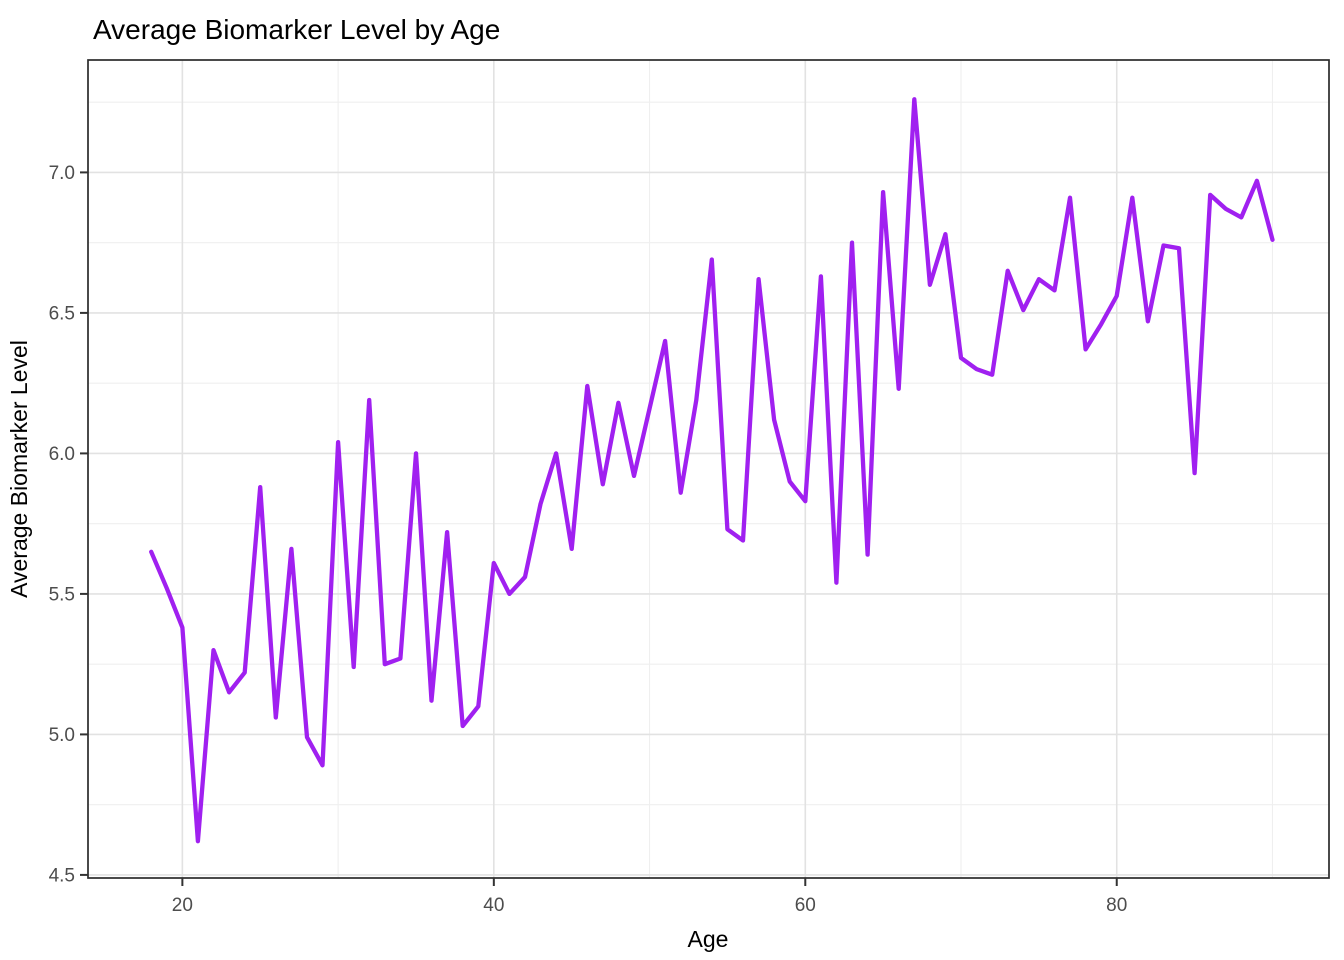 The image size is (1344, 960). What do you see at coordinates (62, 313) in the screenshot?
I see `y-tick-label: 6.5` at bounding box center [62, 313].